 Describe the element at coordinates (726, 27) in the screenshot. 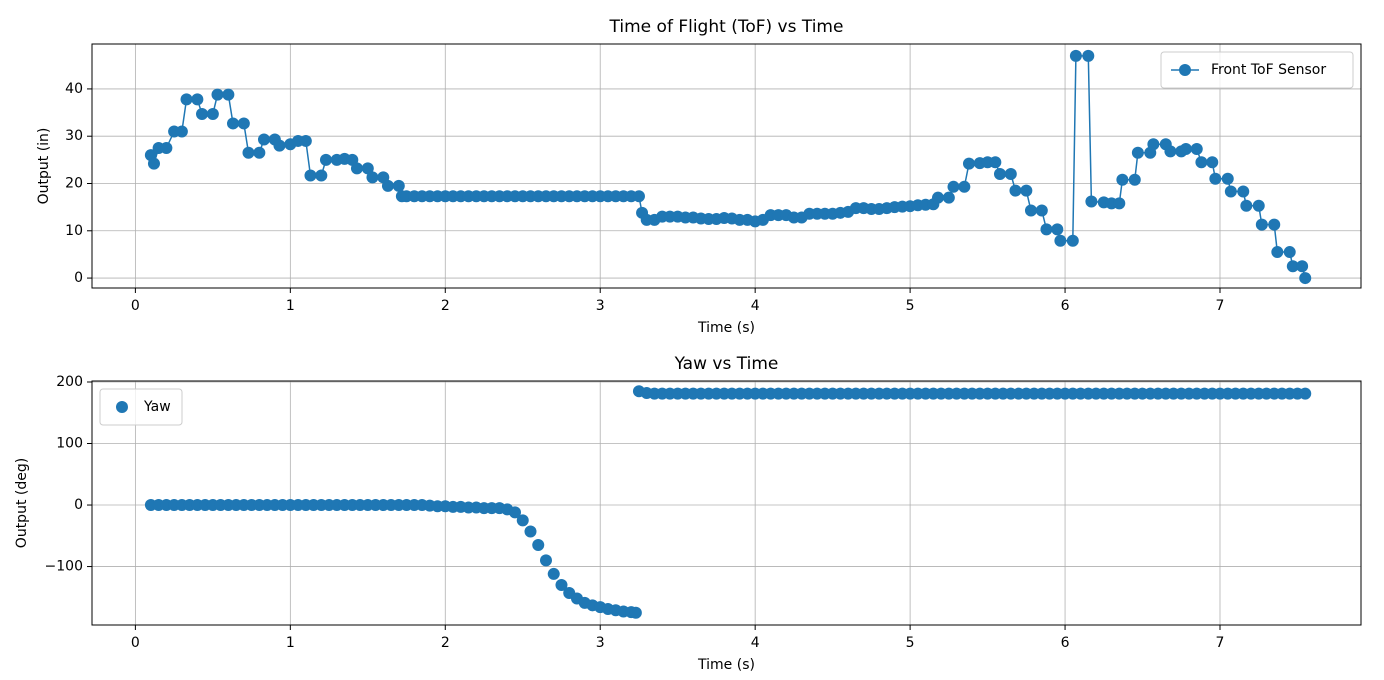

I see `chart-title: Time of Flight (ToF) vs Time` at that location.